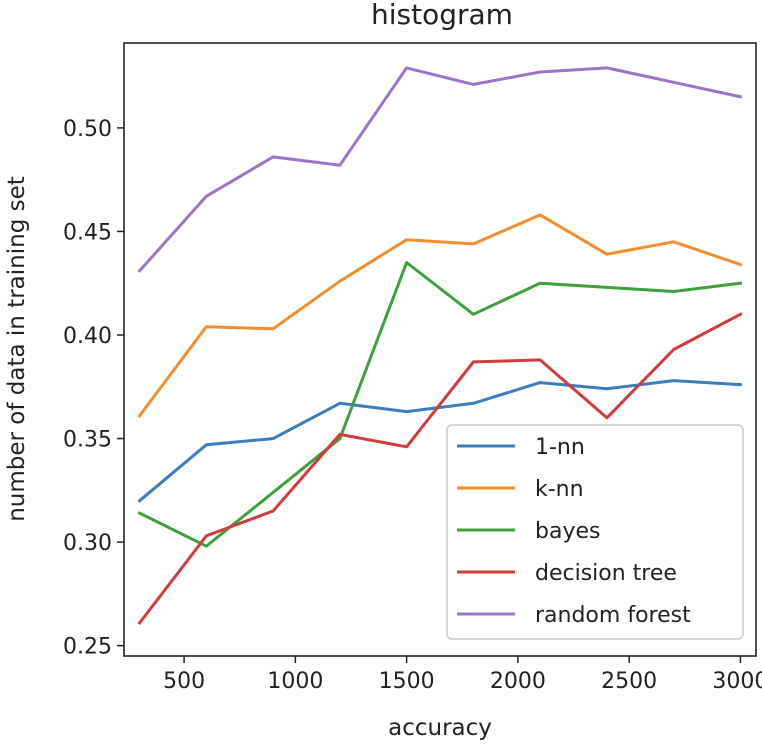 The height and width of the screenshot is (746, 762). What do you see at coordinates (295, 681) in the screenshot?
I see `x-tick-label: 1000` at bounding box center [295, 681].